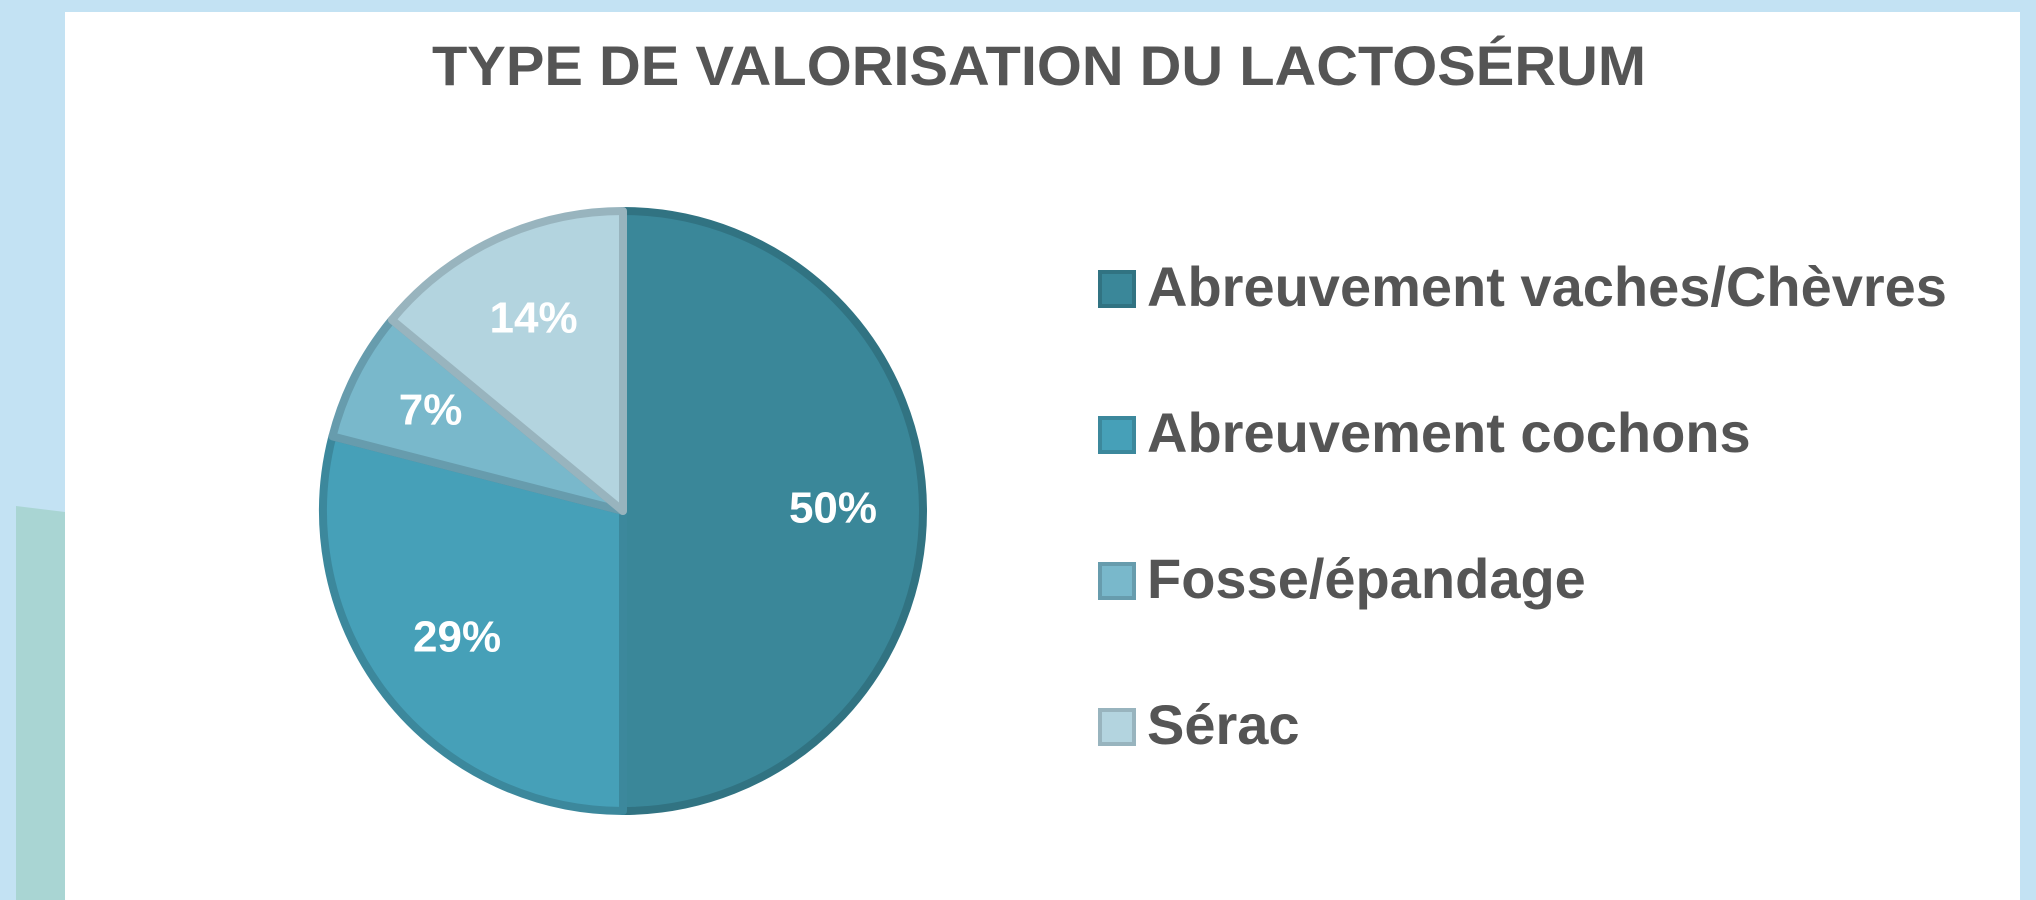 The image size is (2036, 900). I want to click on data-label: 7%, so click(431, 410).